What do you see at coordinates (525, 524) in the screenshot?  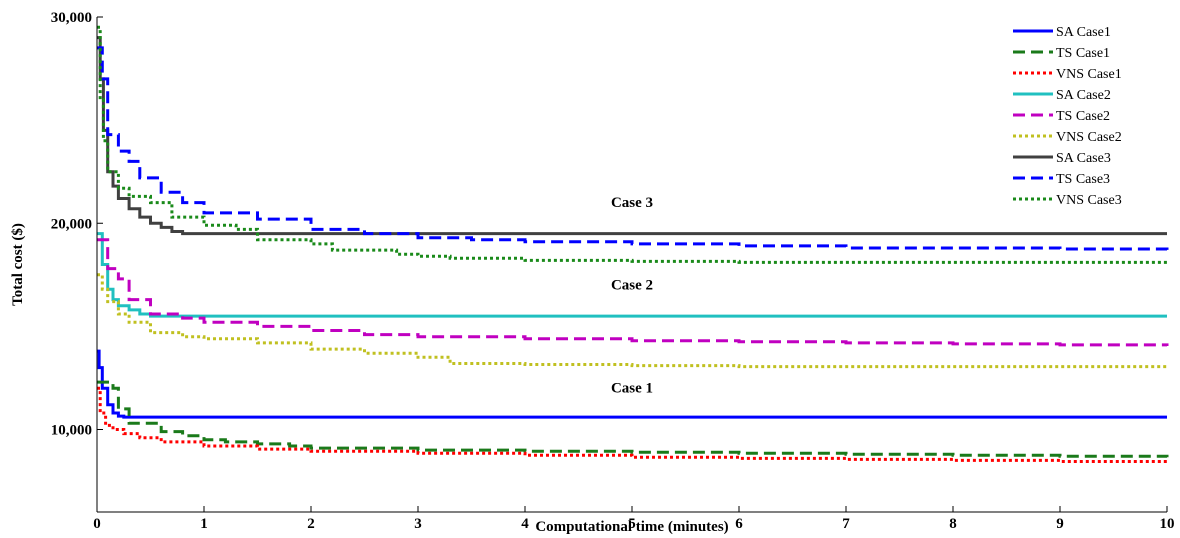 I see `x-tick-label: 4` at bounding box center [525, 524].